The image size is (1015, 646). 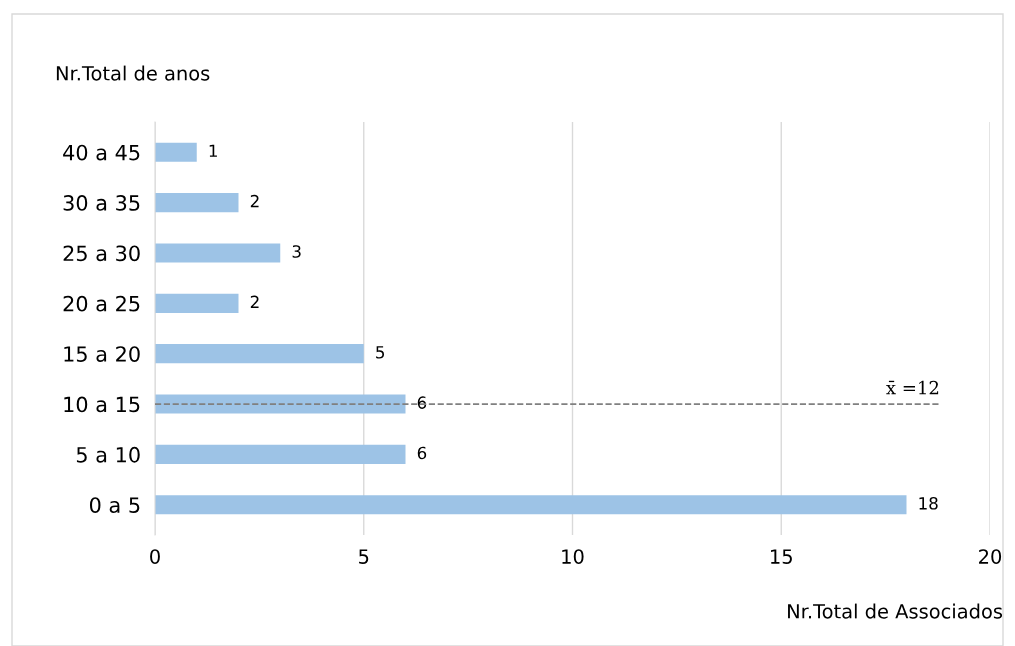 I want to click on x-axis-title: Nr.Total de Associados, so click(x=895, y=611).